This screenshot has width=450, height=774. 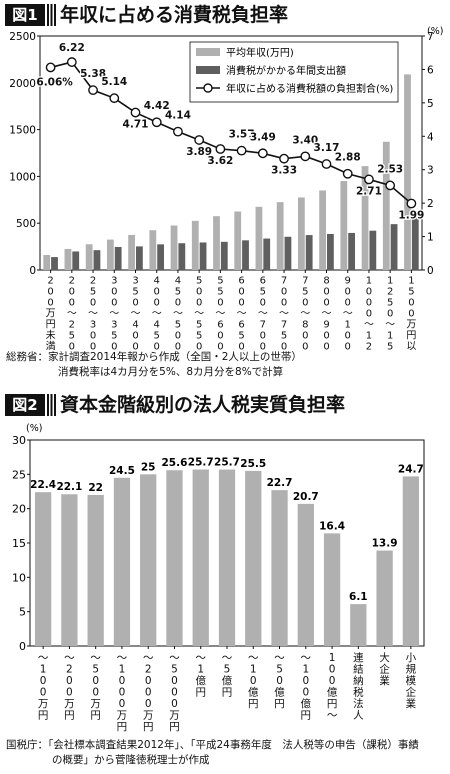 What do you see at coordinates (19, 509) in the screenshot?
I see `chart2-y-tick-label: 20` at bounding box center [19, 509].